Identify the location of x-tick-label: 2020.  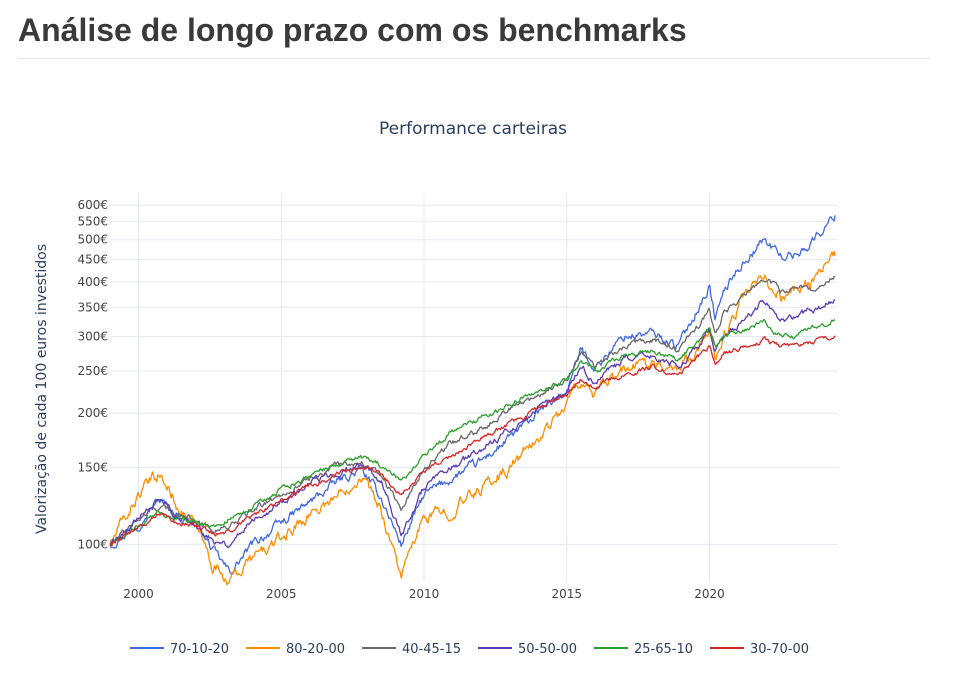
(709, 594).